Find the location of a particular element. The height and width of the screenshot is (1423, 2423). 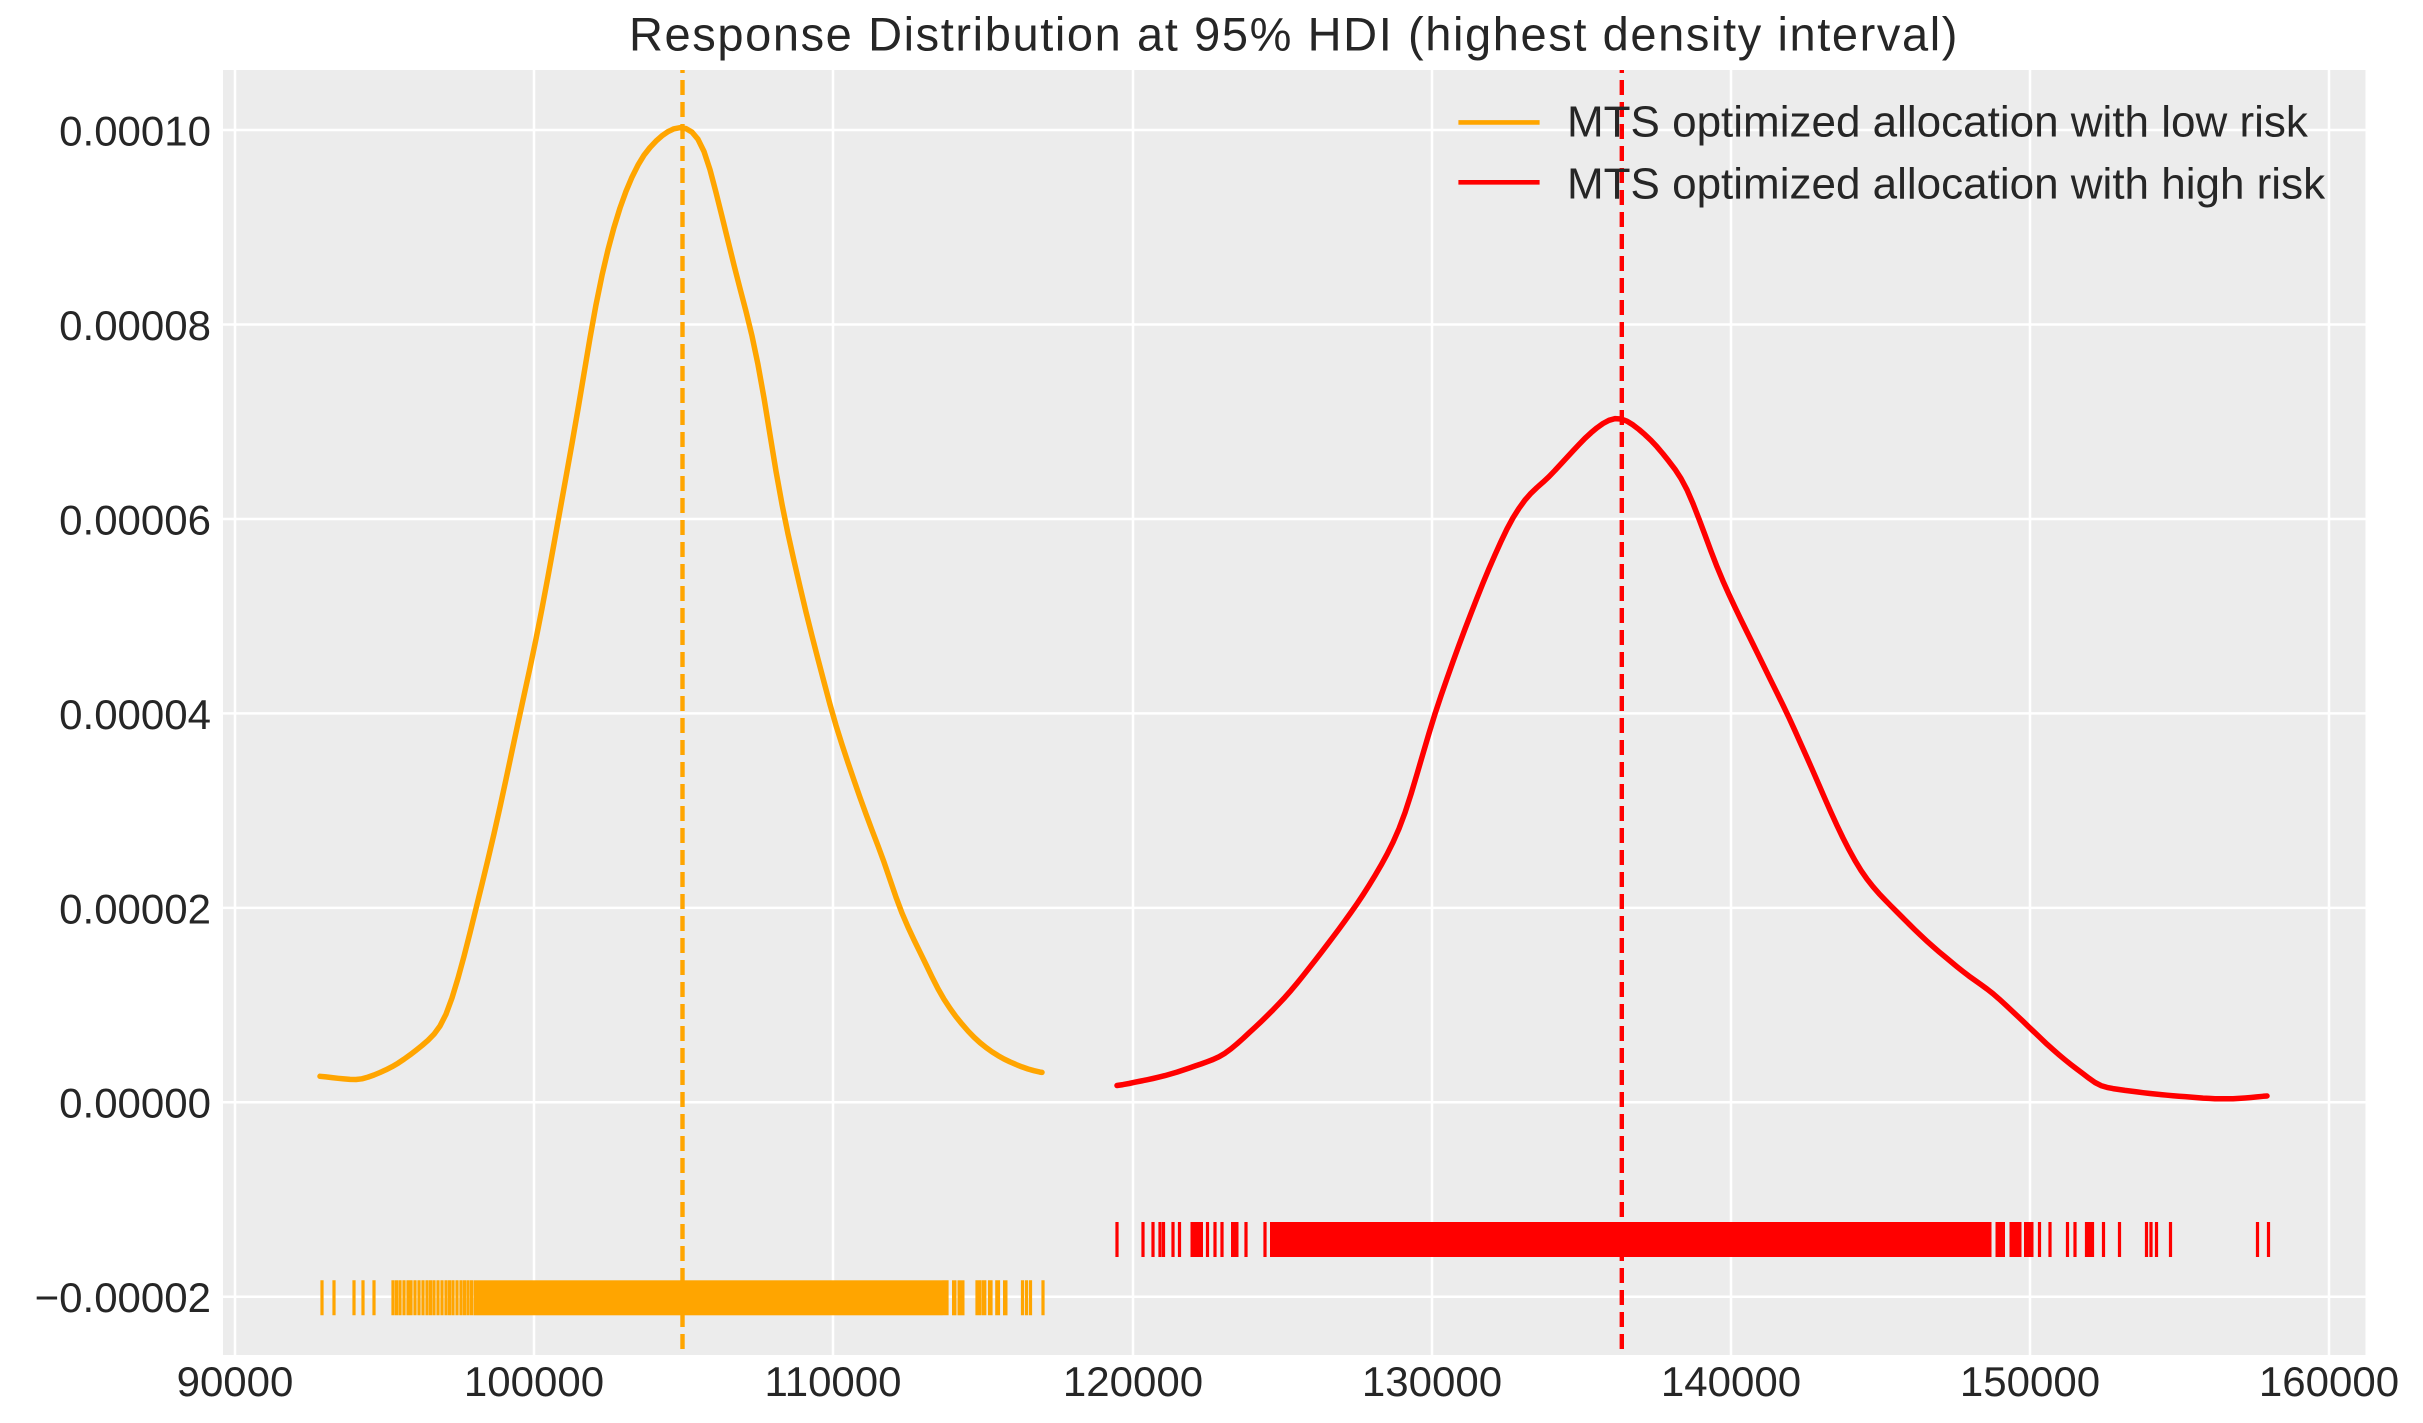

svg-text: 110000 is located at coordinates (832, 1381).